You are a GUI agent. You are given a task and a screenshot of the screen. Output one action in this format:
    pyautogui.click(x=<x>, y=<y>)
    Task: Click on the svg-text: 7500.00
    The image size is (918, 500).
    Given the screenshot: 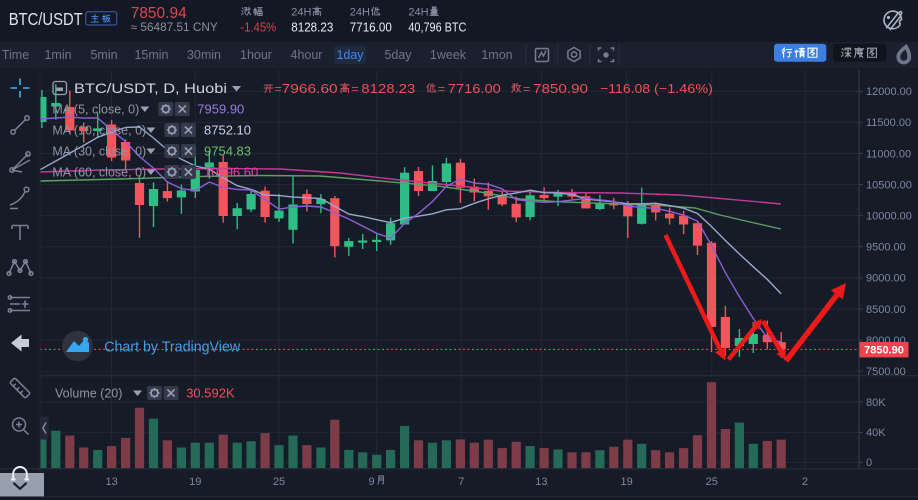 What is the action you would take?
    pyautogui.click(x=886, y=372)
    